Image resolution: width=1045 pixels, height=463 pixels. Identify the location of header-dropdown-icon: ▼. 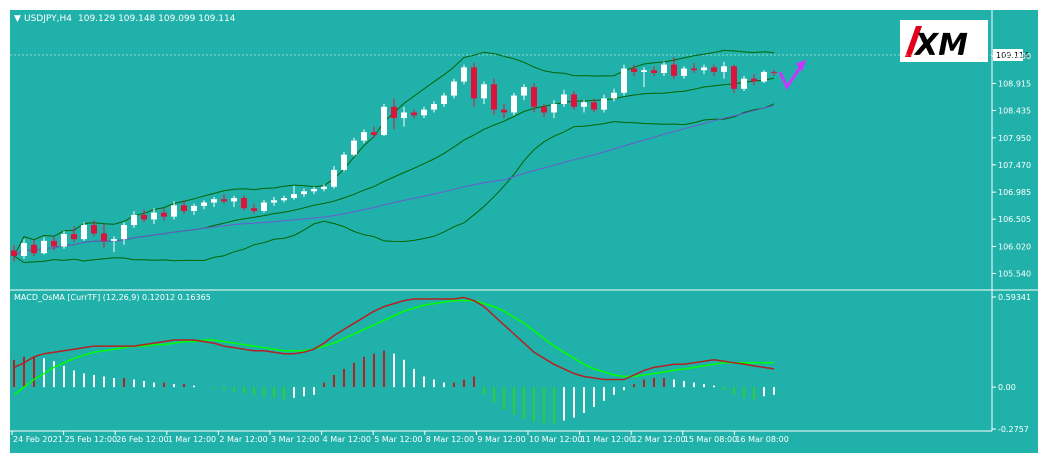
(17, 19).